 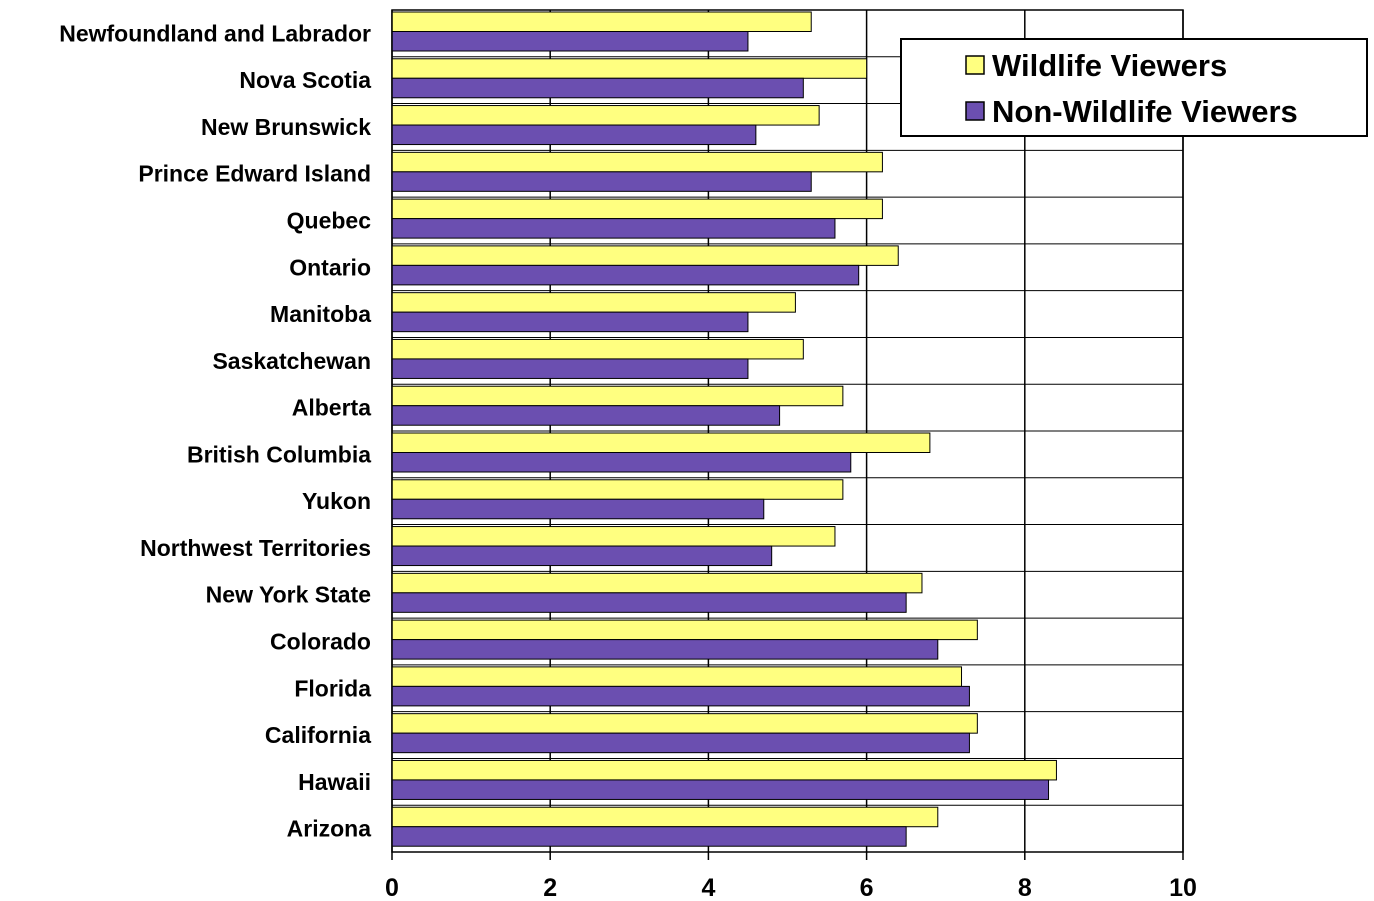 I want to click on category-label: California, so click(x=318, y=735).